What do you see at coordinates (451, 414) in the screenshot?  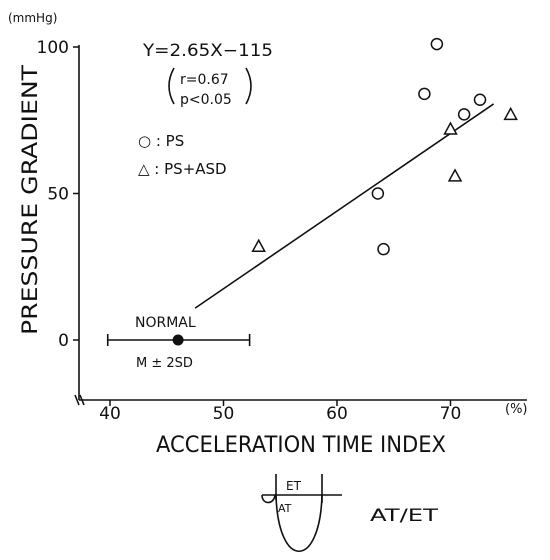 I see `x-tick-label: 70` at bounding box center [451, 414].